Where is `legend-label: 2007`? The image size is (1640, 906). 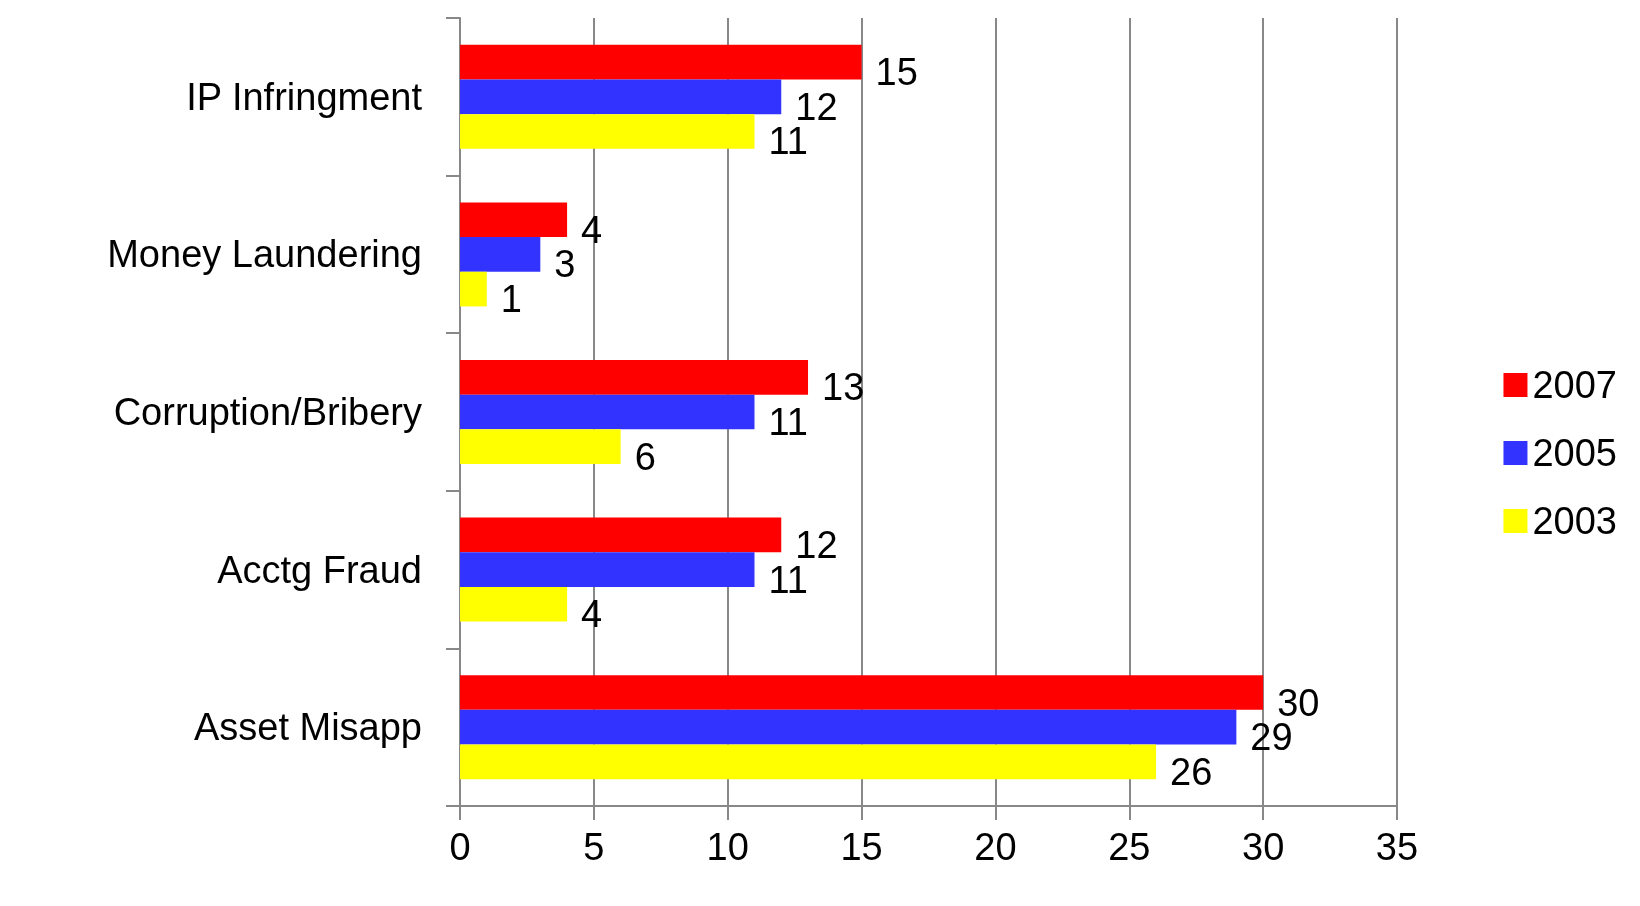 legend-label: 2007 is located at coordinates (1575, 385).